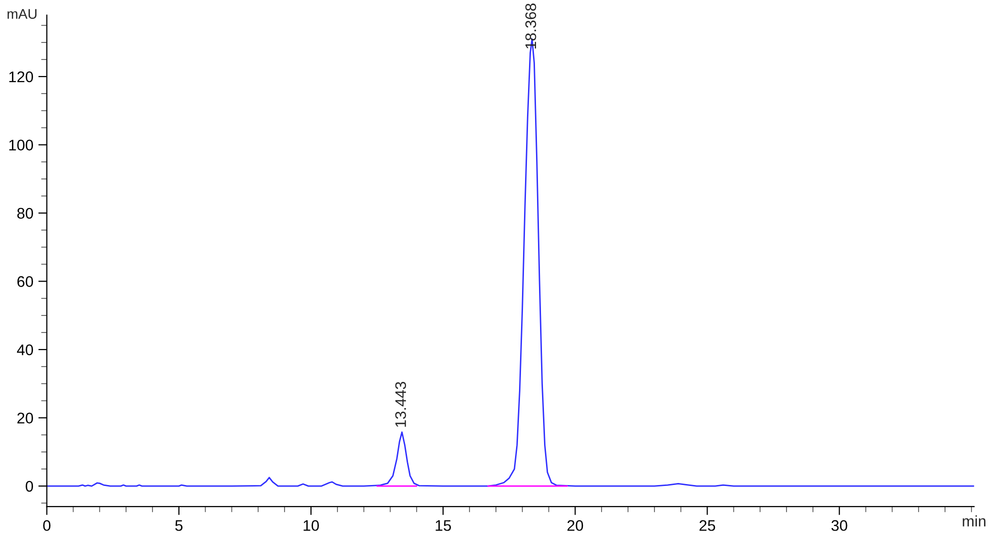  Describe the element at coordinates (21, 145) in the screenshot. I see `y-tick-label: 100` at that location.